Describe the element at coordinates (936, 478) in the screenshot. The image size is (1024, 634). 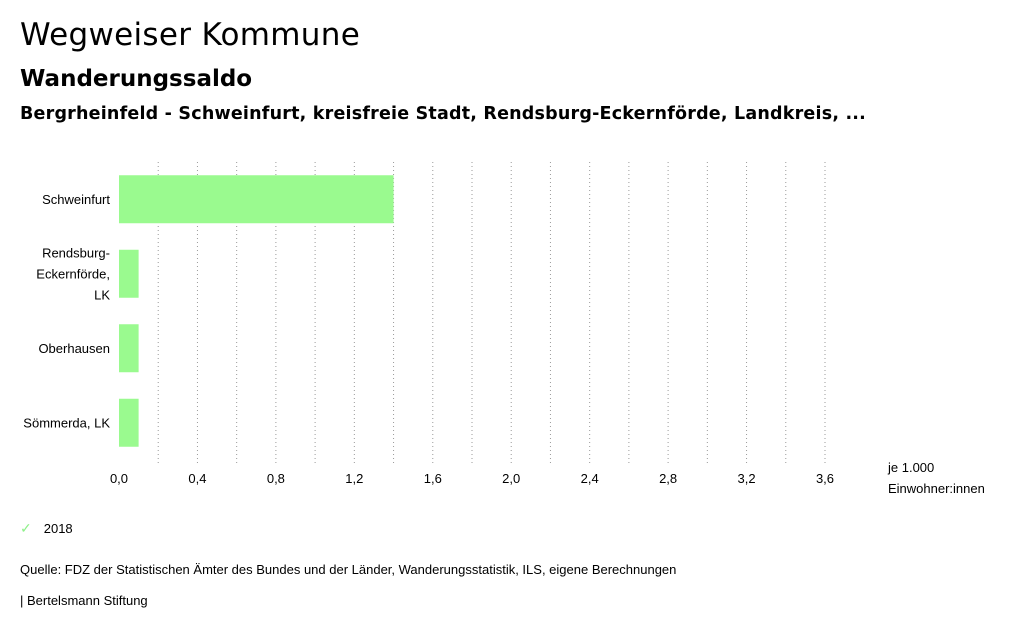
I see `unit-label: je 1.000 Einwohner:innen` at that location.